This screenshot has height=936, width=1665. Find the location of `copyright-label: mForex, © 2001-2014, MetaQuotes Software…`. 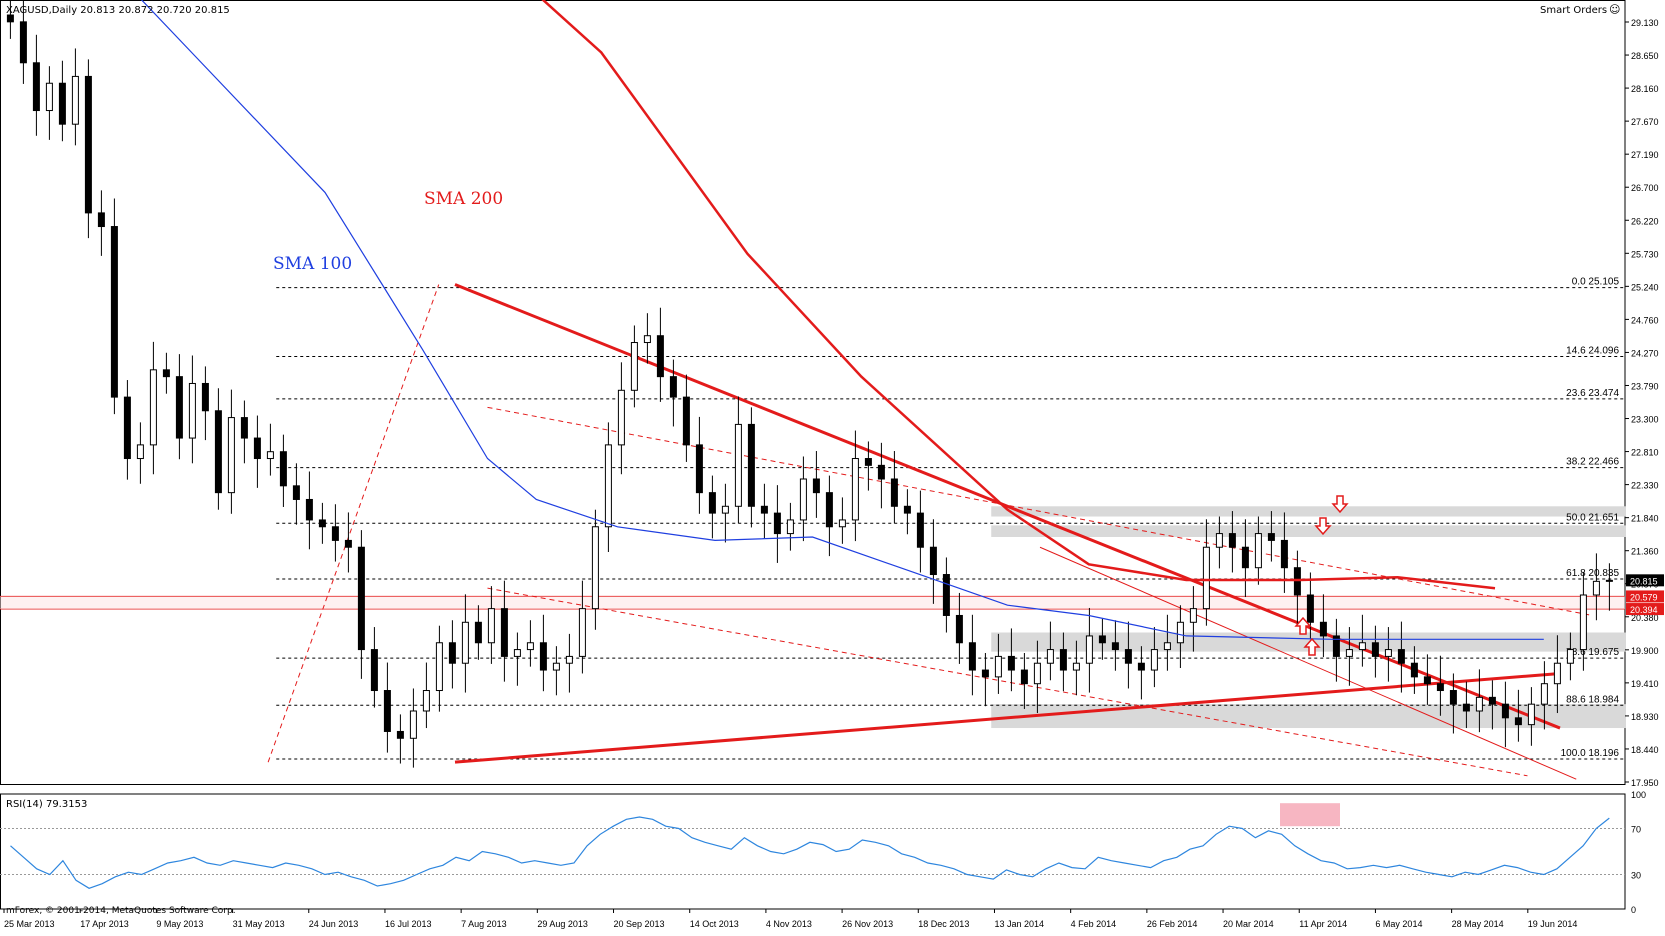

copyright-label: mForex, © 2001-2014, MetaQuotes Software… is located at coordinates (121, 911).